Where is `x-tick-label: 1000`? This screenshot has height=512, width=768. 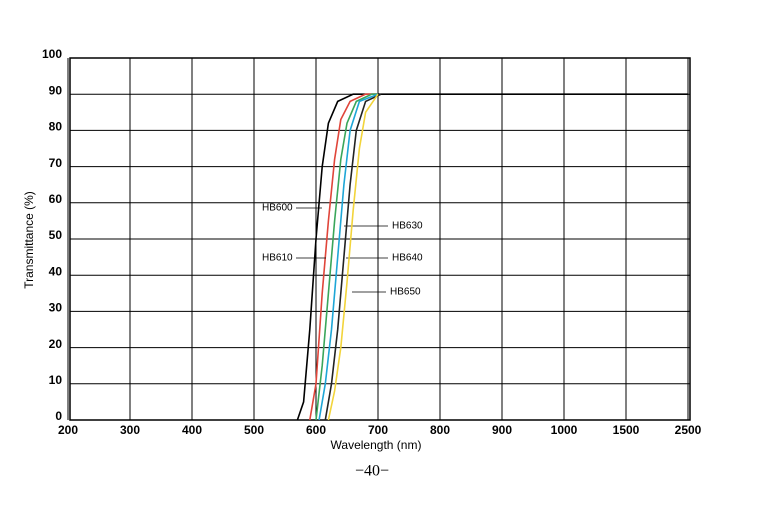
x-tick-label: 1000 is located at coordinates (564, 430).